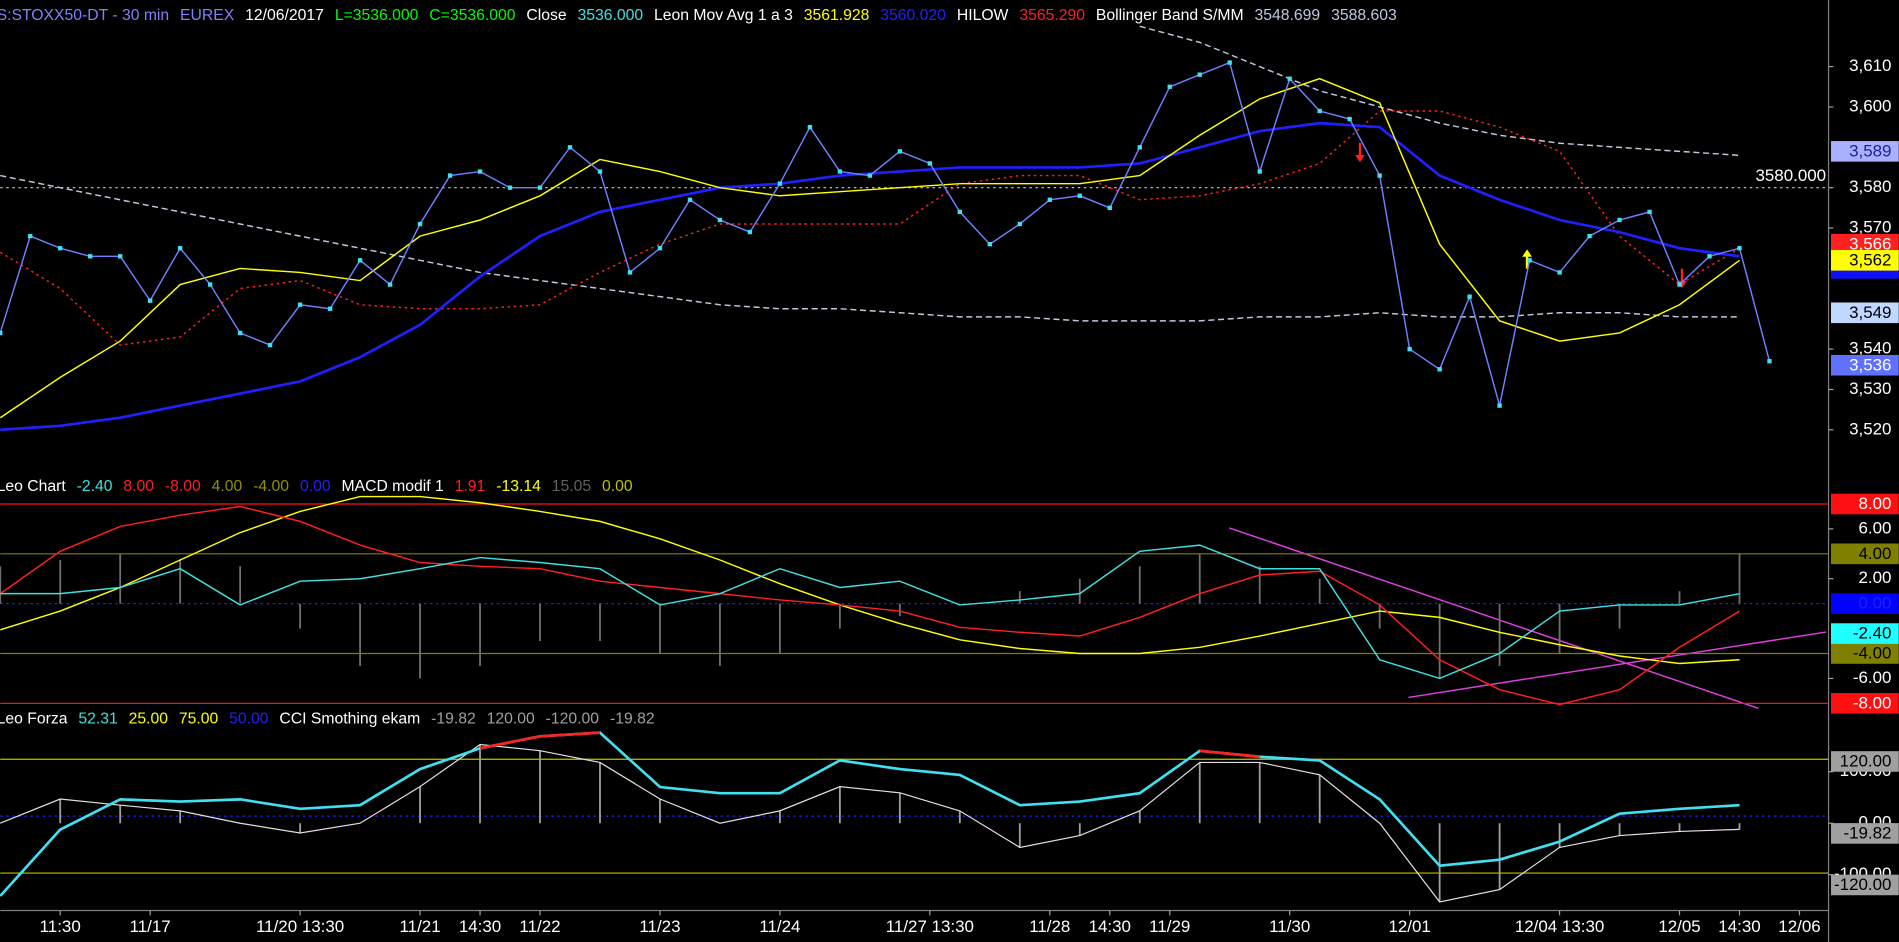  What do you see at coordinates (1862, 884) in the screenshot?
I see `level-label: -120.00` at bounding box center [1862, 884].